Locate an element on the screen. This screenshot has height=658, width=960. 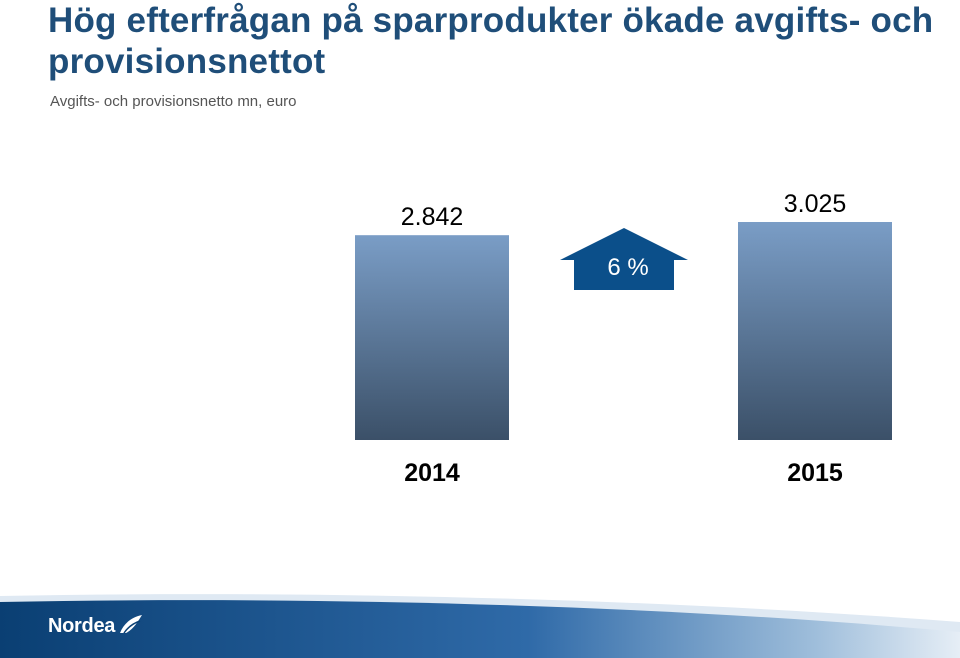
sail-icon is located at coordinates (131, 623).